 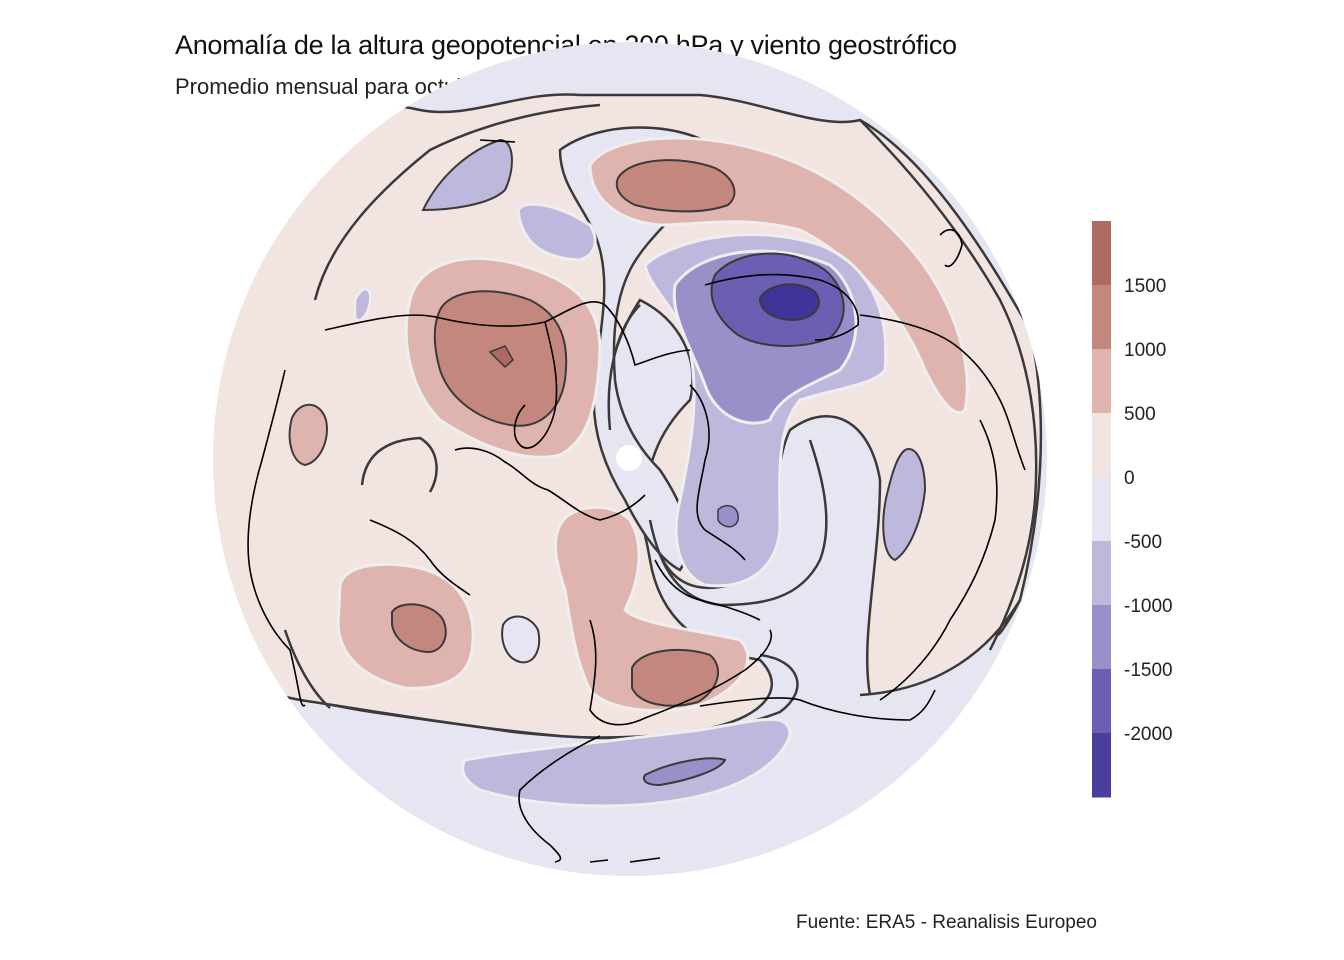 What do you see at coordinates (501, 357) in the screenshot?
I see `ridge-northwest-max` at bounding box center [501, 357].